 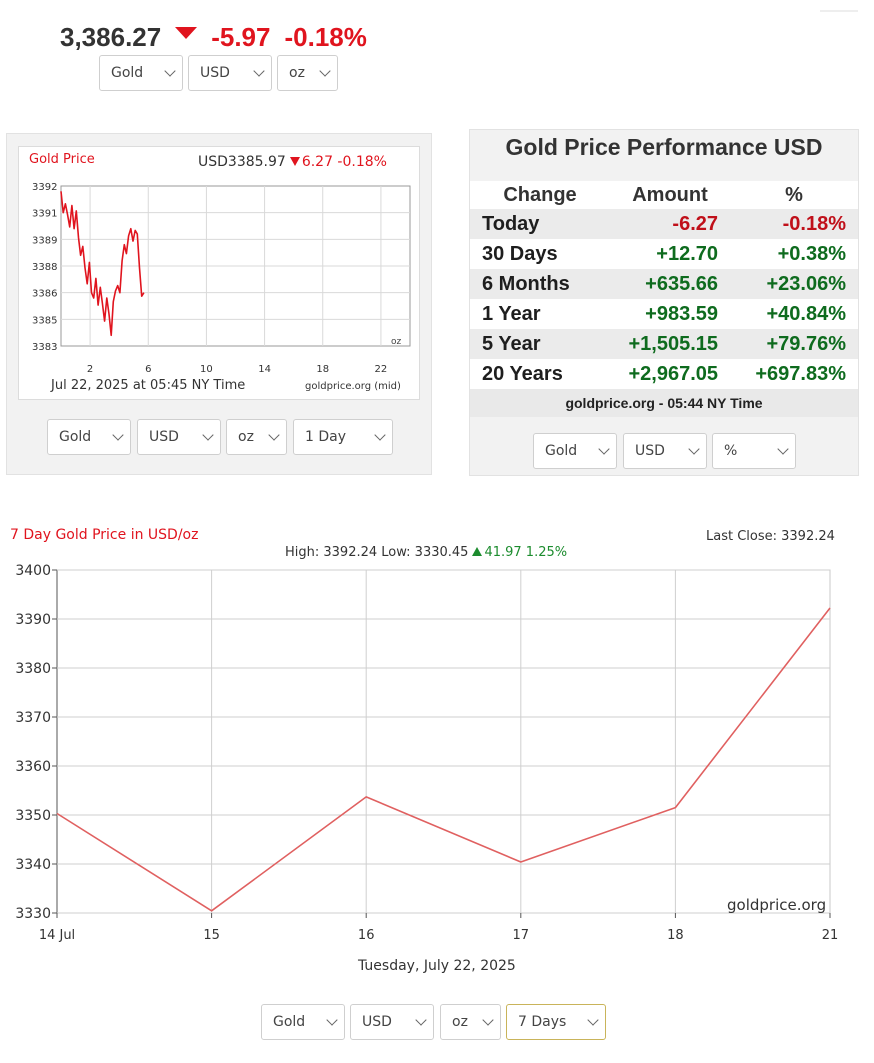 What do you see at coordinates (664, 254) in the screenshot?
I see `table-row: 30 Days +12.70 +0.38%` at bounding box center [664, 254].